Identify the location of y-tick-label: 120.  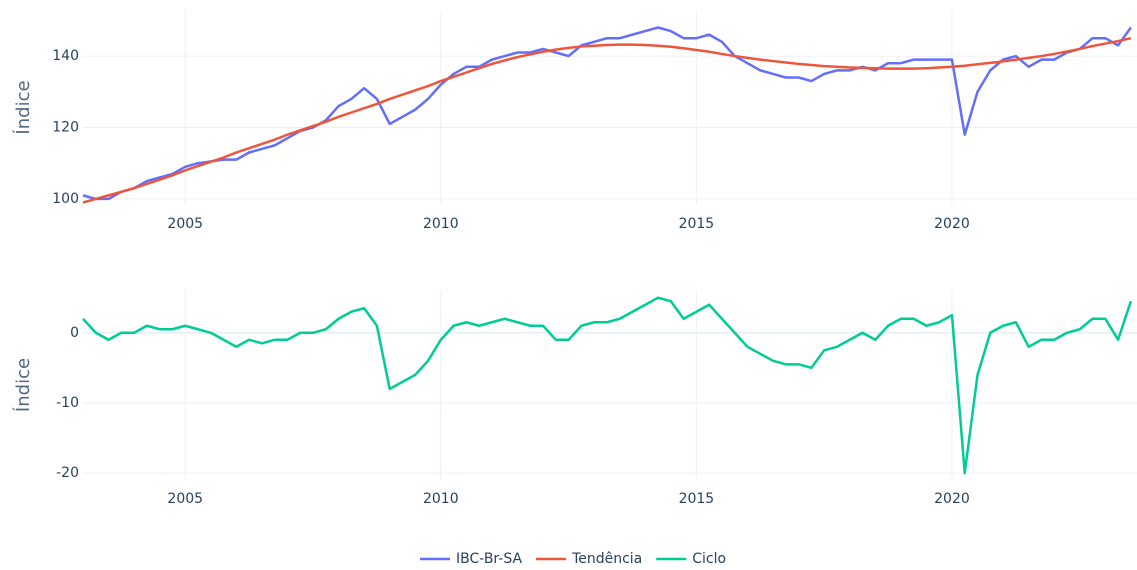
(65, 128).